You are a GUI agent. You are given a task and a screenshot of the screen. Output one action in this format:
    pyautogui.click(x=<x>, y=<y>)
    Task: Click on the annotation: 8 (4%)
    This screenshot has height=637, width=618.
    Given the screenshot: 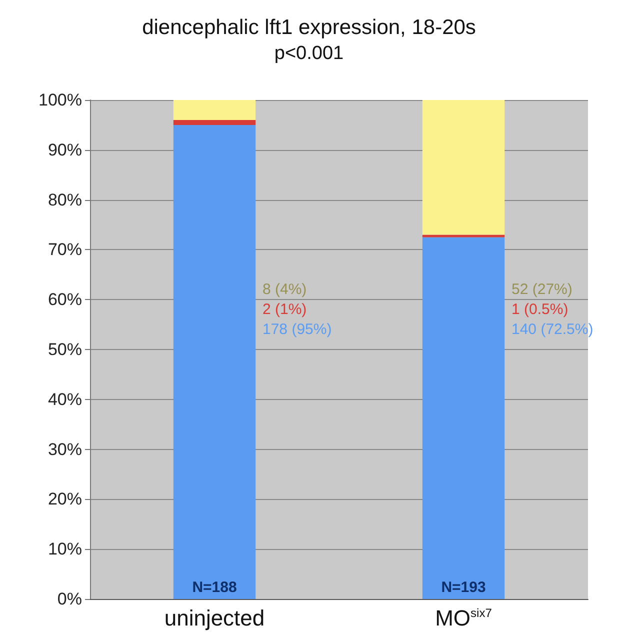 What is the action you would take?
    pyautogui.click(x=284, y=289)
    